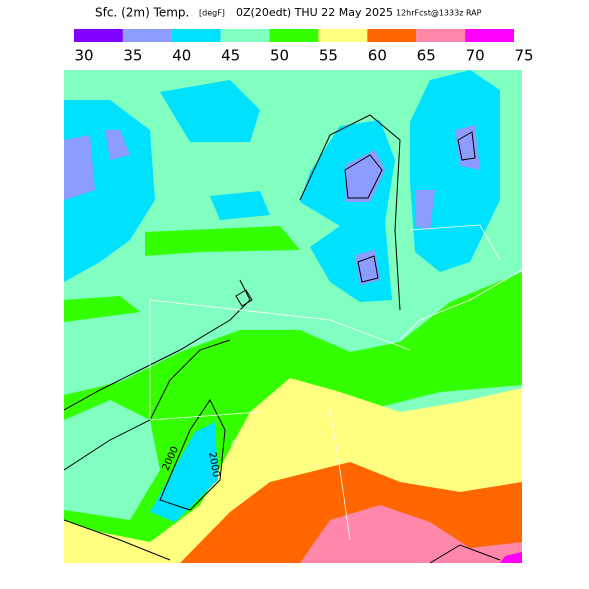 The image size is (589, 589). Describe the element at coordinates (377, 56) in the screenshot. I see `legend-label: 60` at that location.